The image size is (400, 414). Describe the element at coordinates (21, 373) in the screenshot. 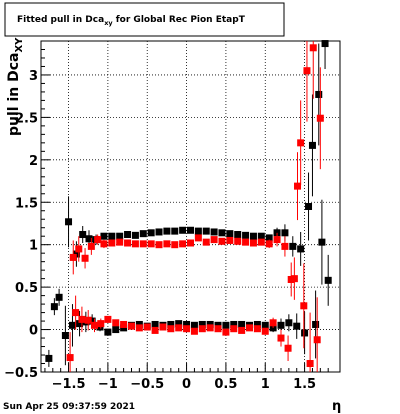

I see `y-tick-label: −0.5` at that location.